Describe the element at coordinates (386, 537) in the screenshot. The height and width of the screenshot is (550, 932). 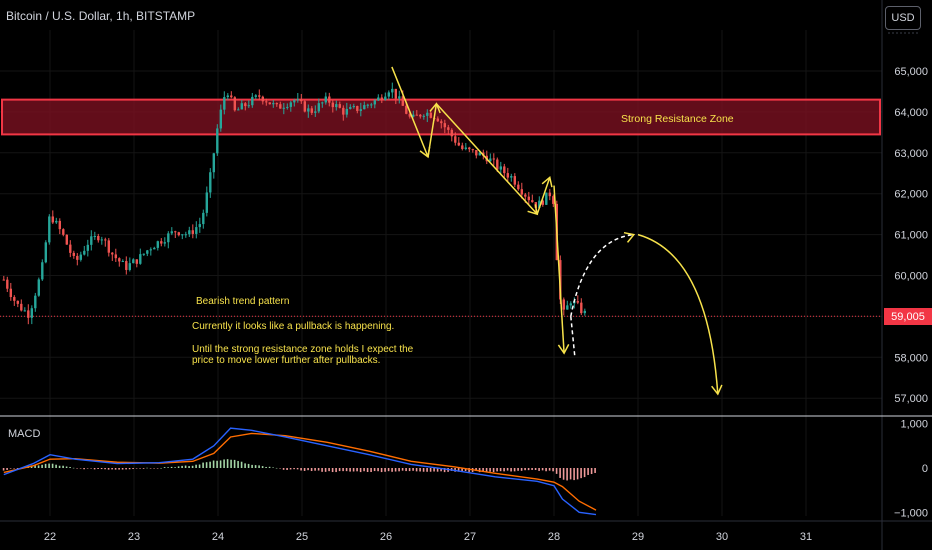
I see `date-tick-label: 26` at that location.